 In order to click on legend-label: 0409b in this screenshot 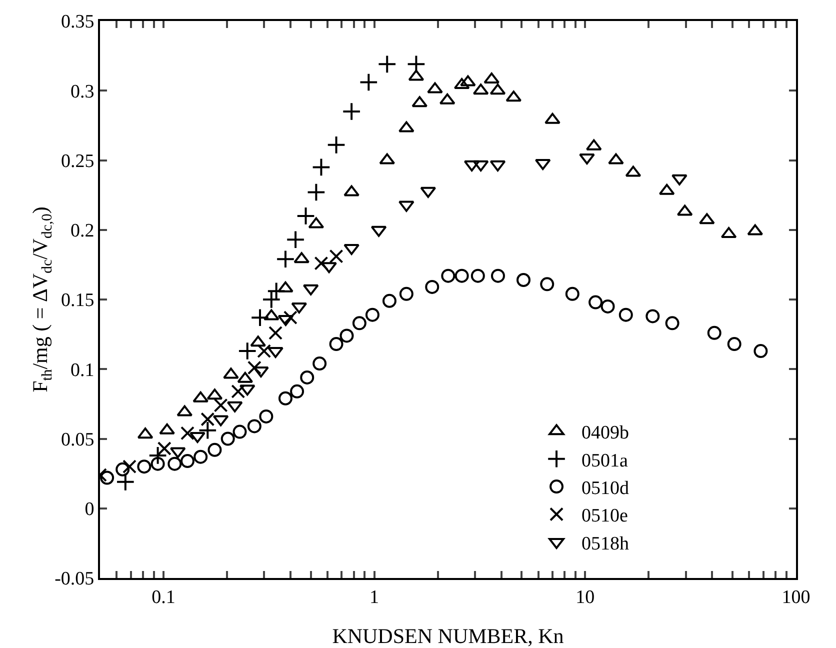, I will do `click(606, 433)`.